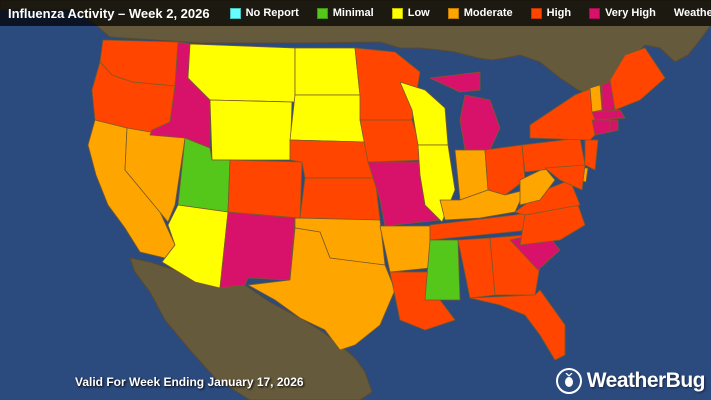 The image size is (711, 400). I want to click on state-oh, so click(505, 170).